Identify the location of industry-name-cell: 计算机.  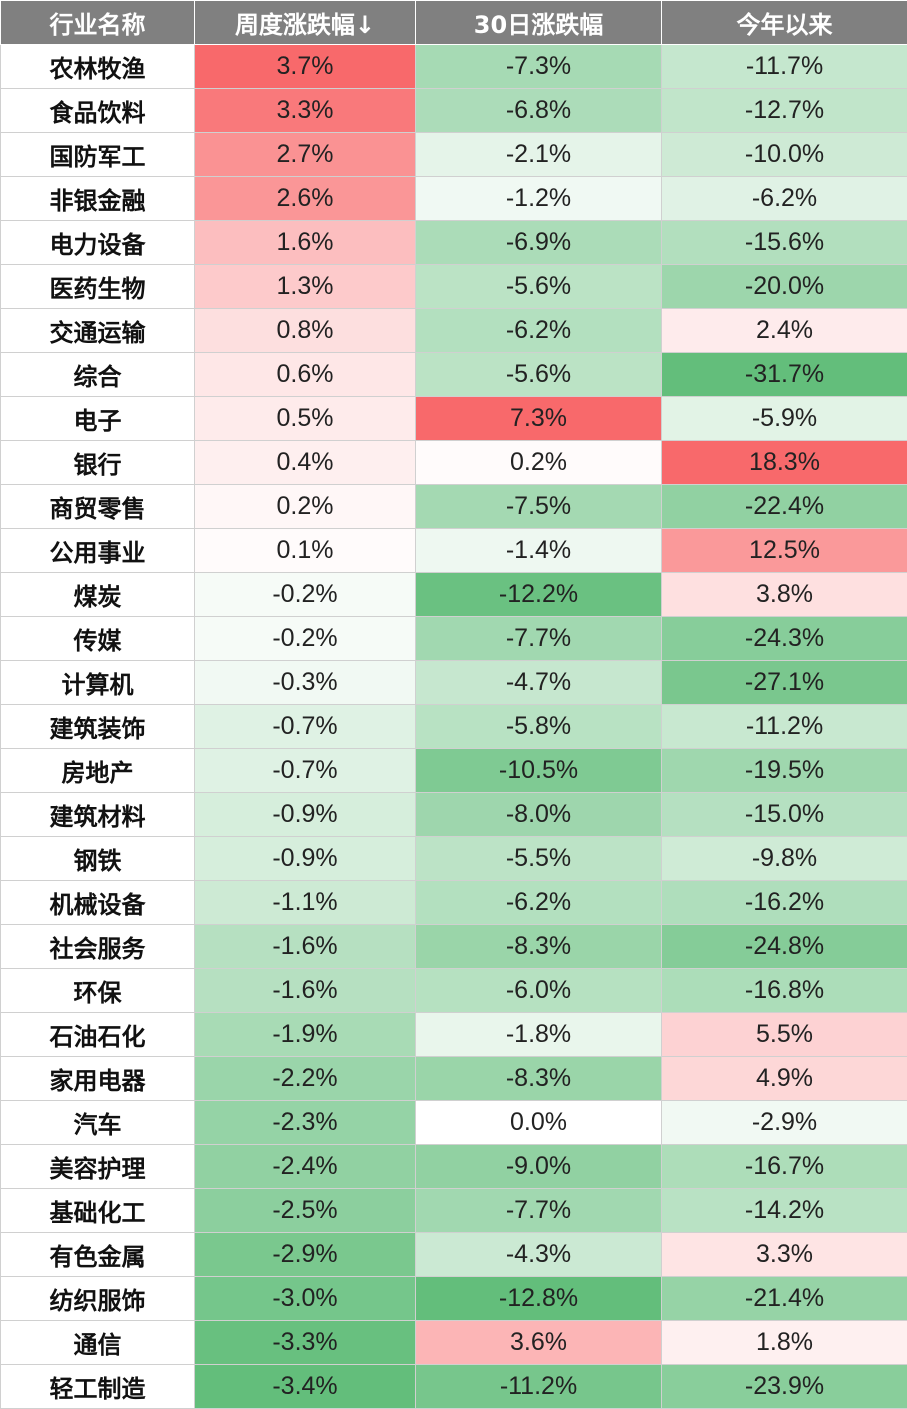
(97, 682).